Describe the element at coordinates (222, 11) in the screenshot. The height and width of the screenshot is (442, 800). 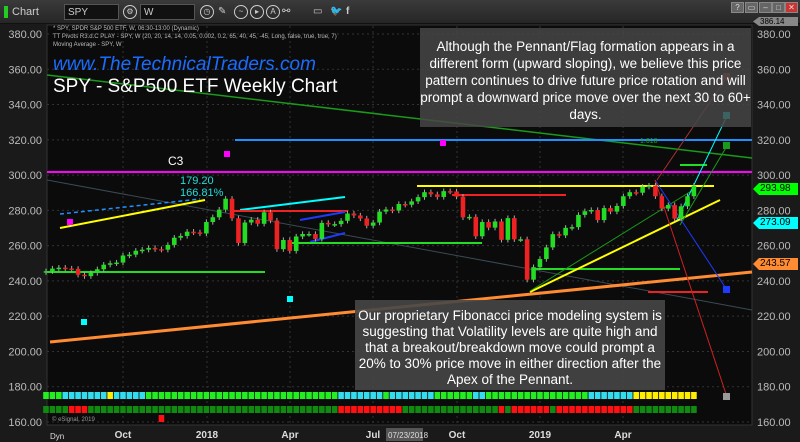
I see `pencil-icon: ✎` at that location.